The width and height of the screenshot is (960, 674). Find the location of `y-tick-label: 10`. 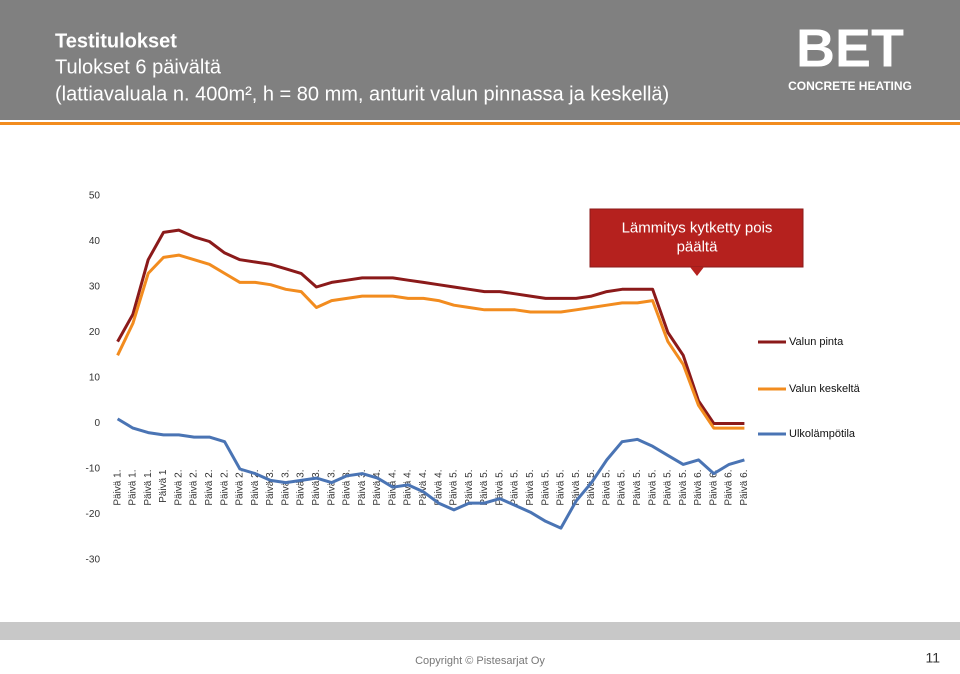

y-tick-label: 10 is located at coordinates (95, 378).